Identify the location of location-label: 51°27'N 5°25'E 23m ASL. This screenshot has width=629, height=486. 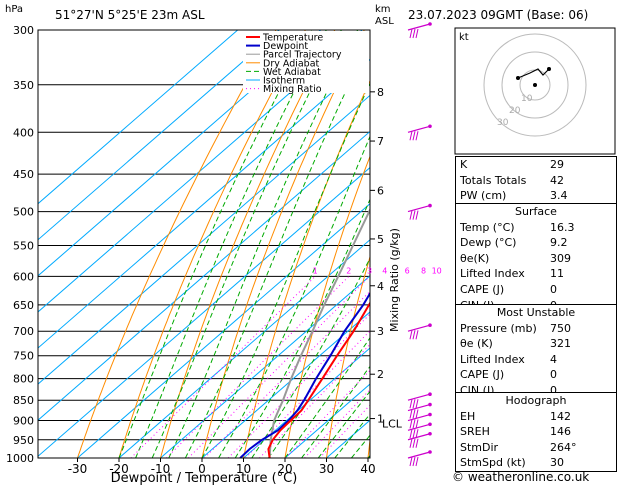
(130, 15).